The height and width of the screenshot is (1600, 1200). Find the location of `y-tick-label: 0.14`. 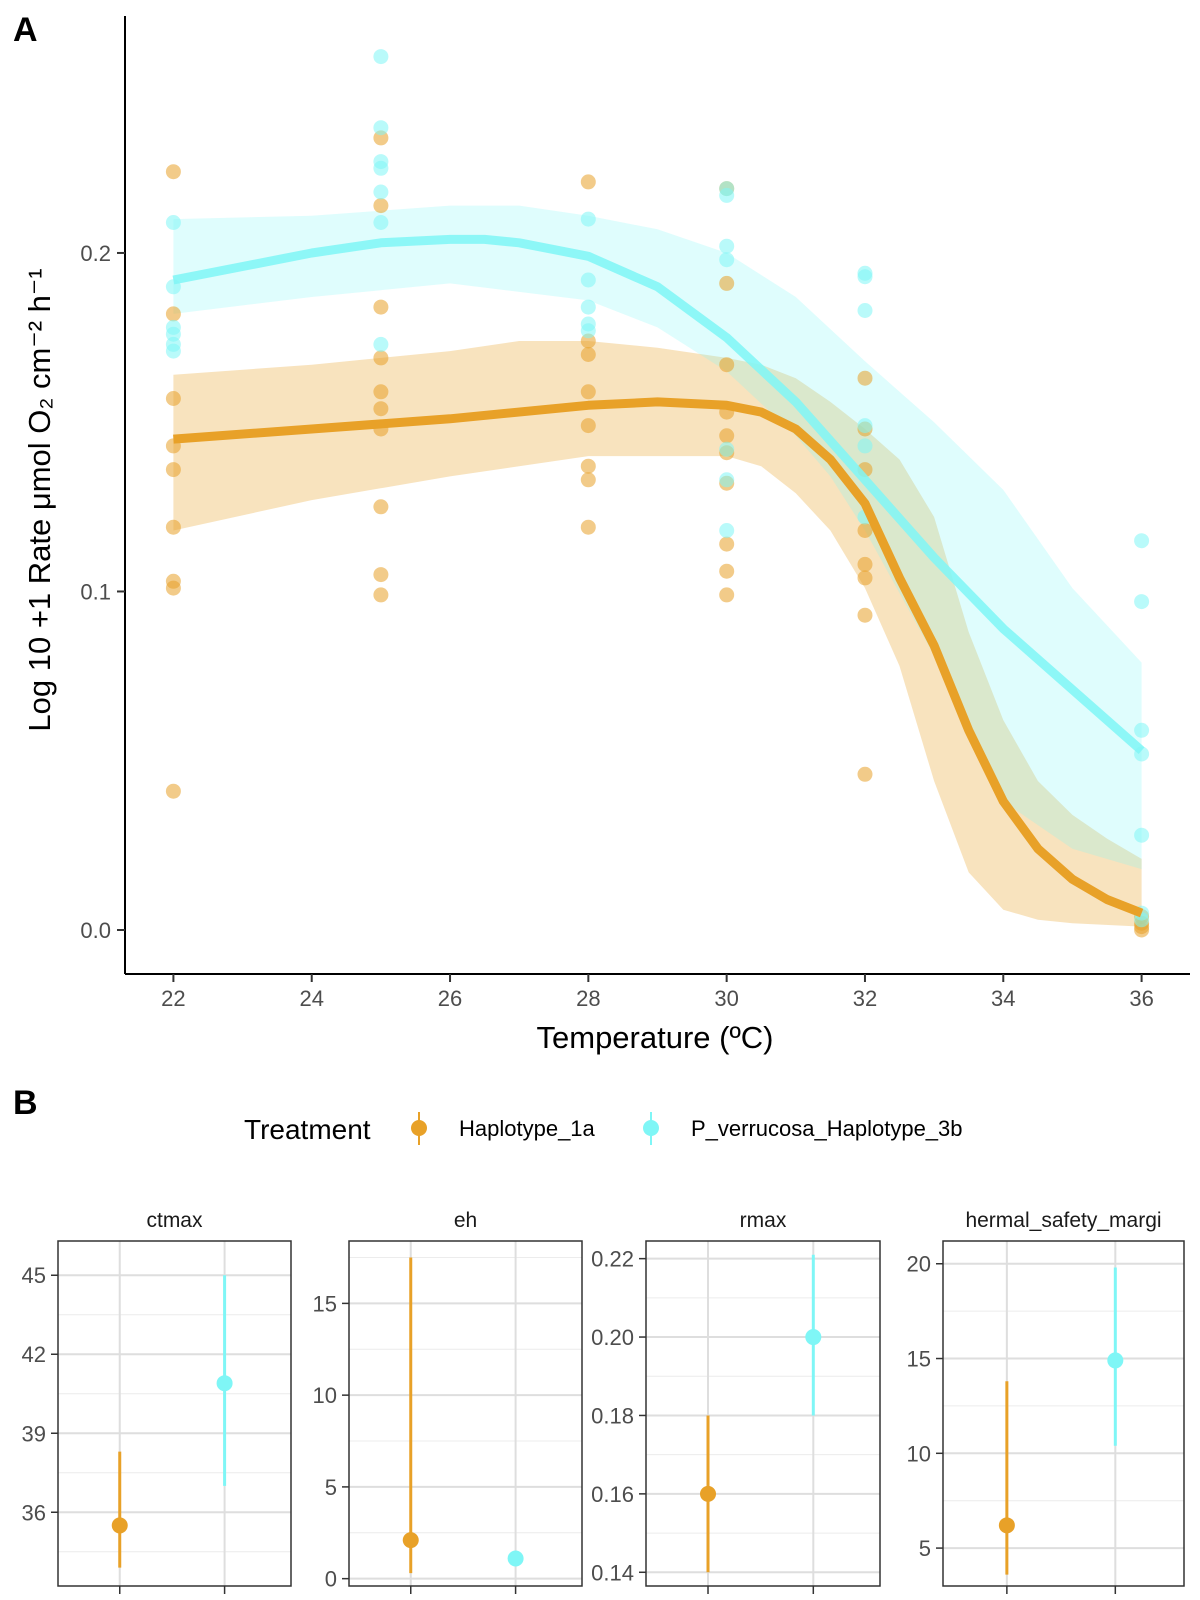

y-tick-label: 0.14 is located at coordinates (612, 1572).